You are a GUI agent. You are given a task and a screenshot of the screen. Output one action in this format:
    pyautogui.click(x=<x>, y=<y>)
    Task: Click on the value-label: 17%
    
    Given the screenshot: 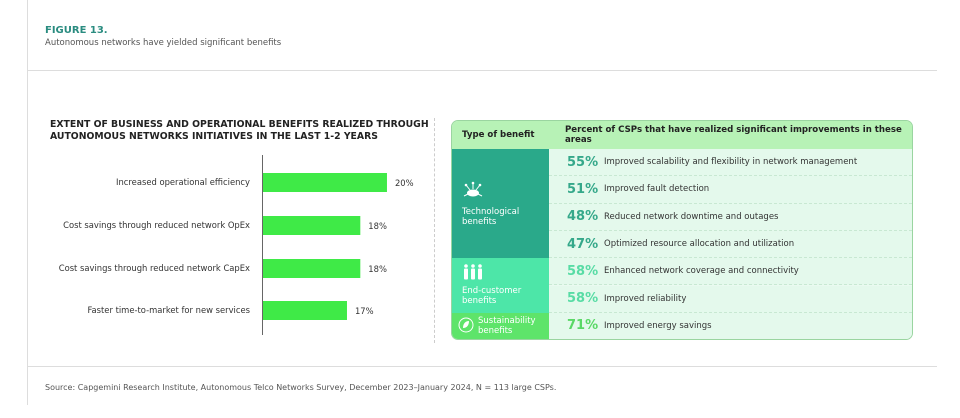 What is the action you would take?
    pyautogui.click(x=364, y=311)
    